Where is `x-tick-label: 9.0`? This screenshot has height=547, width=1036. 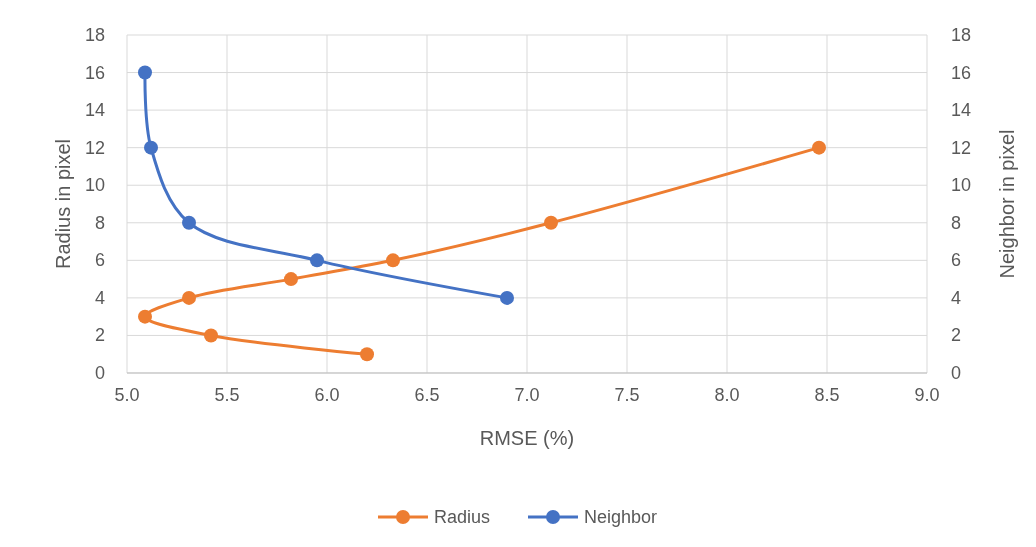 x-tick-label: 9.0 is located at coordinates (927, 395).